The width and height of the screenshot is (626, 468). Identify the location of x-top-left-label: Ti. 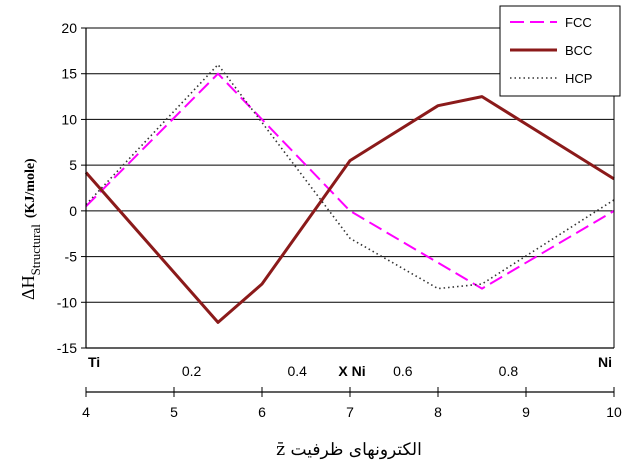
(94, 362).